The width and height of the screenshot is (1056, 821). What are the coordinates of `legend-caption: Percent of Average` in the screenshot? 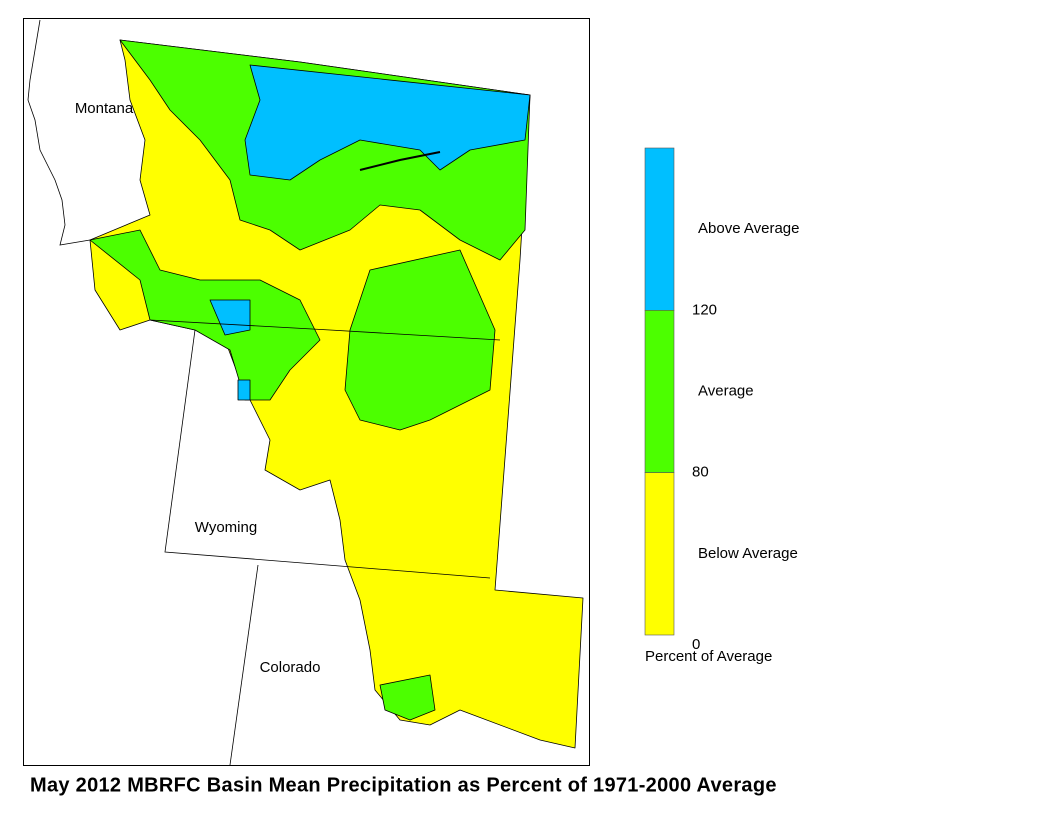 It's located at (708, 656).